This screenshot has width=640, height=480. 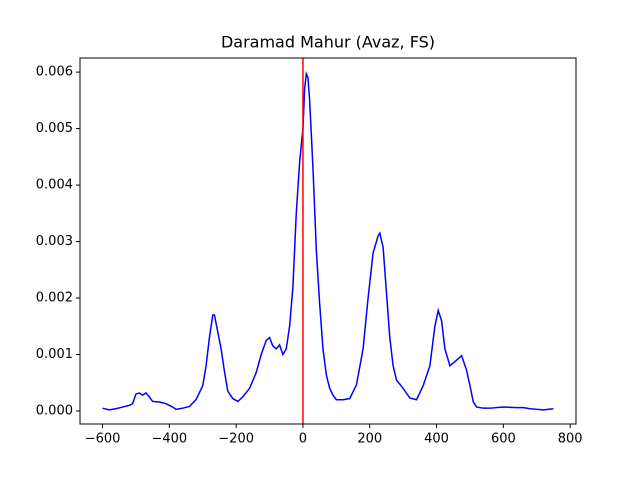 What do you see at coordinates (54, 411) in the screenshot?
I see `y-tick-label: 0.000` at bounding box center [54, 411].